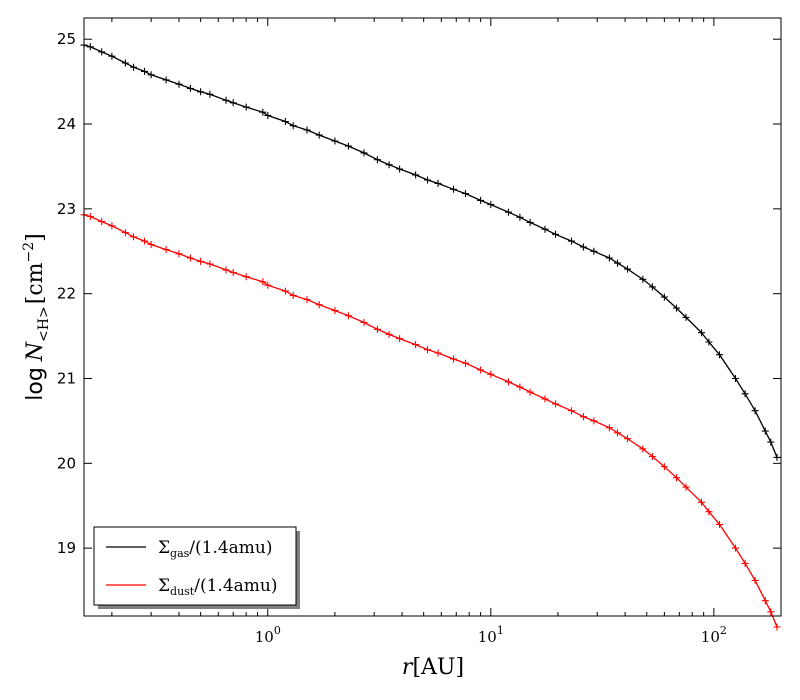 This screenshot has height=700, width=800. I want to click on legend-label-gas: Σgas/(1.4amu), so click(215, 549).